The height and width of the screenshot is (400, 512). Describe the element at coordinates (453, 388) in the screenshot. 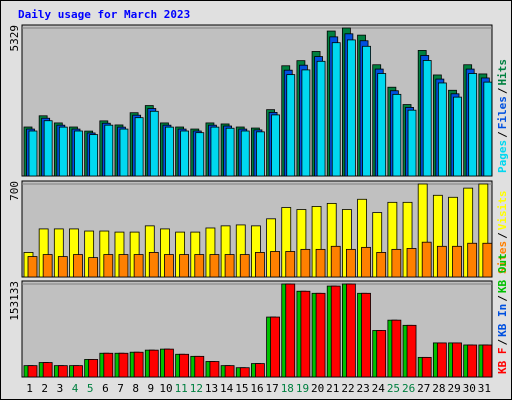

I see `x-tick-label: 29` at that location.